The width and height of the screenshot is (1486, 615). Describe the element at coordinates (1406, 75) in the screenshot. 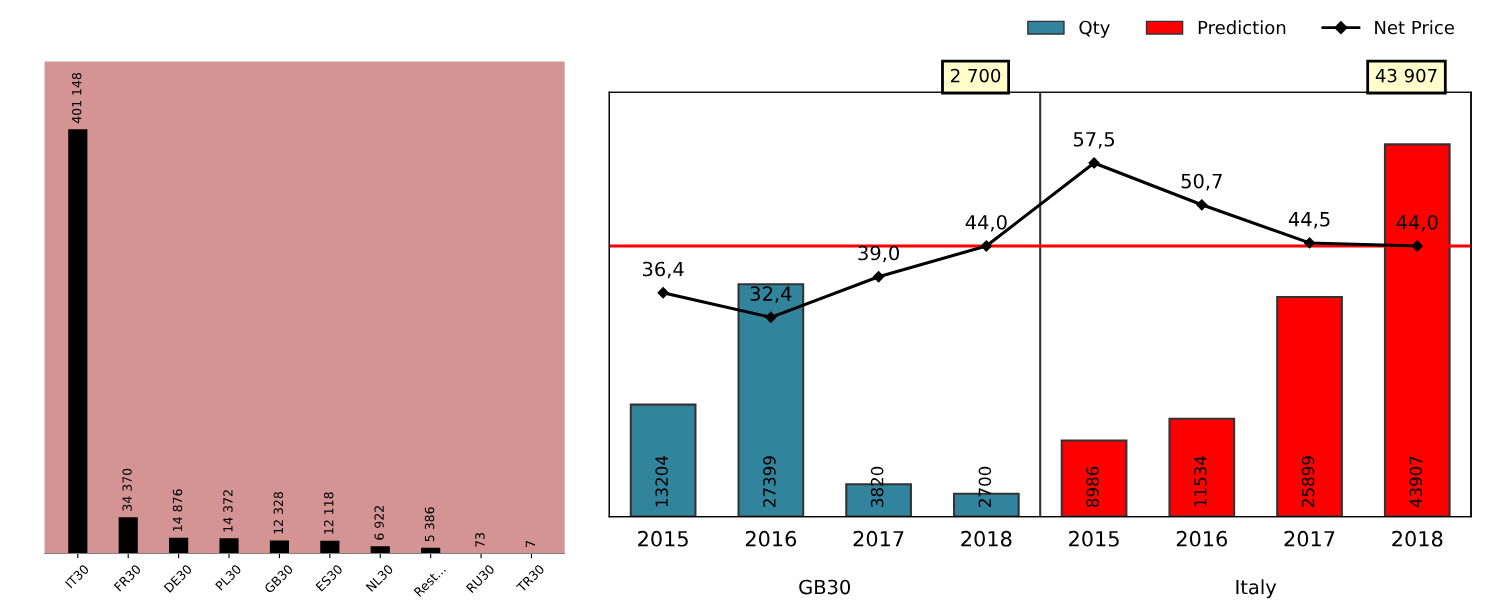

I see `text: 43 907` at that location.